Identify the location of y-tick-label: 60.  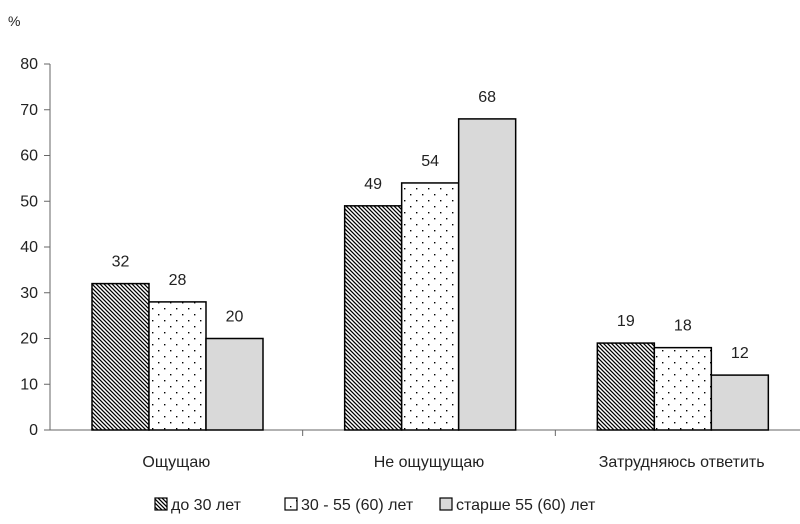
(29, 156).